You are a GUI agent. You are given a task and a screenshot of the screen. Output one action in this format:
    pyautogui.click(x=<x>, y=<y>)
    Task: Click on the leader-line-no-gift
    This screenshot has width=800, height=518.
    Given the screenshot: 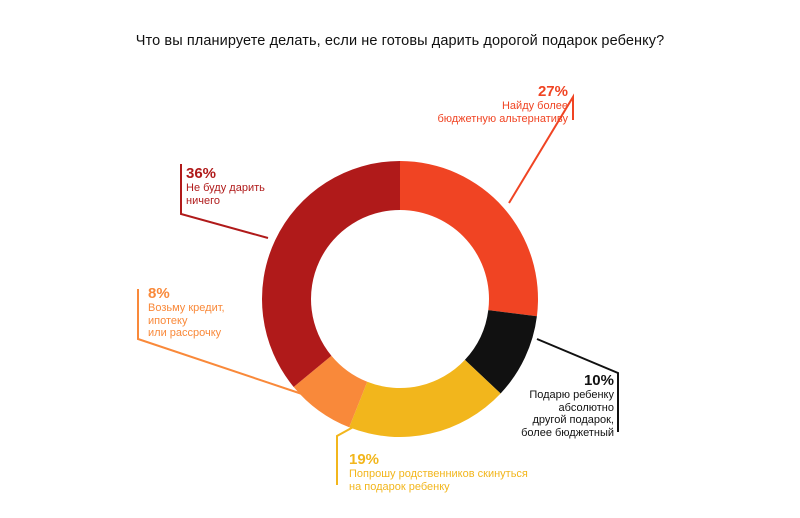 What is the action you would take?
    pyautogui.click(x=224, y=201)
    